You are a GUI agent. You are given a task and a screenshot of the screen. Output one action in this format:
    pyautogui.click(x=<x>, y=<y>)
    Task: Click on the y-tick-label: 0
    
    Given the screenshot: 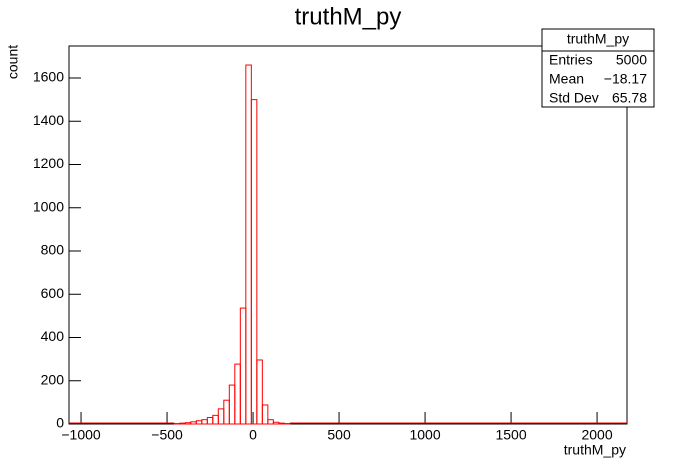 What is the action you would take?
    pyautogui.click(x=60, y=423)
    